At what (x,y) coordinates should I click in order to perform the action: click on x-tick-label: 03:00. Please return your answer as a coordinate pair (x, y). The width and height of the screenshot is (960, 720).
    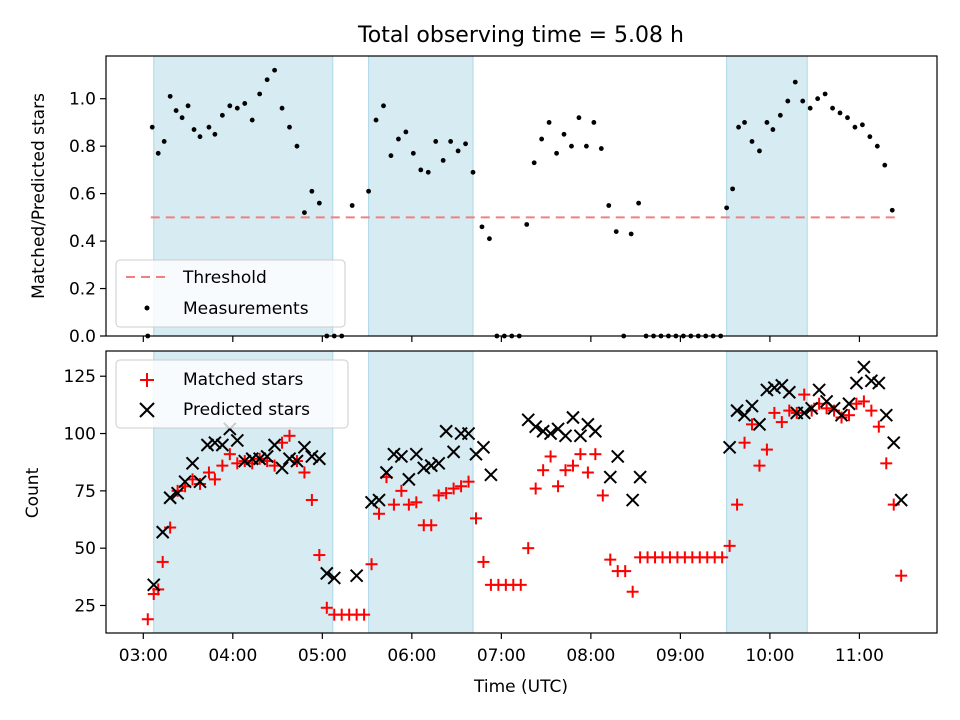
    Looking at the image, I should click on (143, 656).